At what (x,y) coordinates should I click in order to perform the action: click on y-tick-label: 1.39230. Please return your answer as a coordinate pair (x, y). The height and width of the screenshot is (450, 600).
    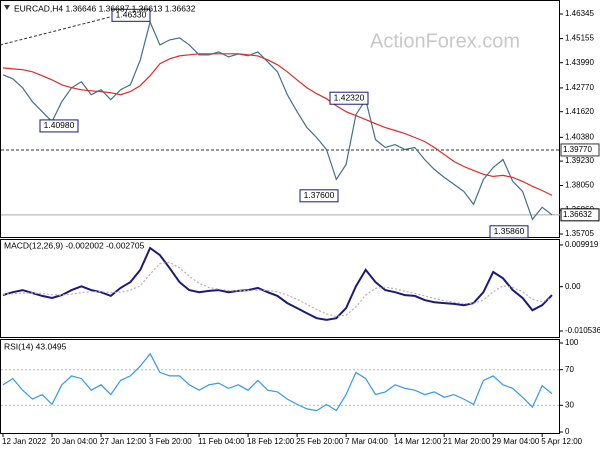
    Looking at the image, I should click on (579, 160).